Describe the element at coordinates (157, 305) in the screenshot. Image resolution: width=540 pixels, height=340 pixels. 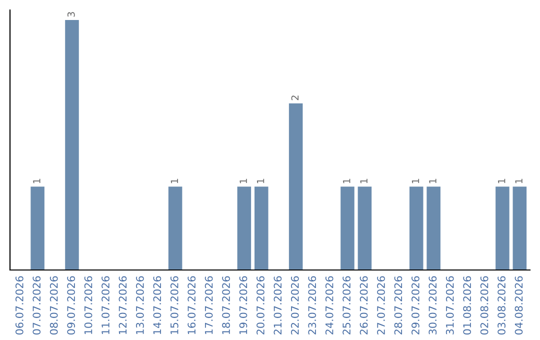
I see `x-tick-label: 14.07.2026` at that location.